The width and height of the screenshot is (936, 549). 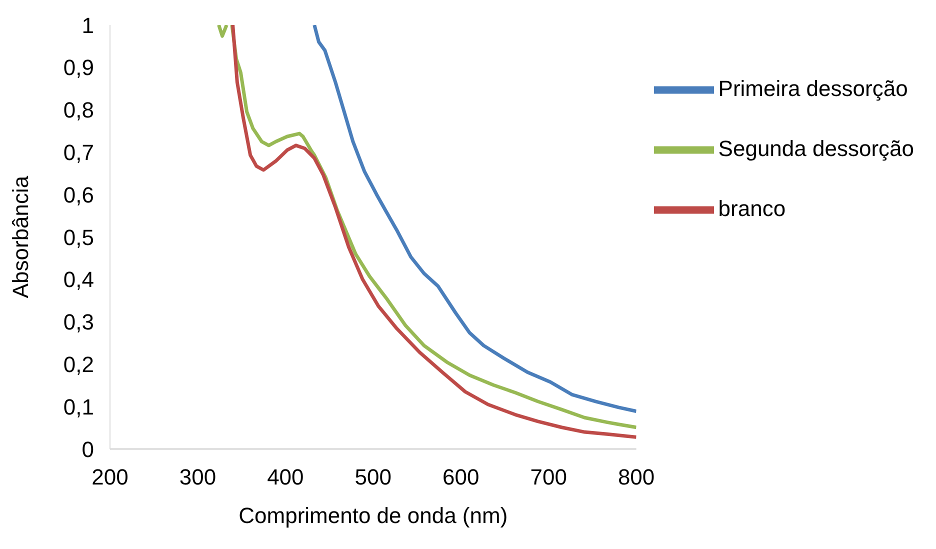 I want to click on legend-label: Segunda dessorção, so click(x=816, y=148).